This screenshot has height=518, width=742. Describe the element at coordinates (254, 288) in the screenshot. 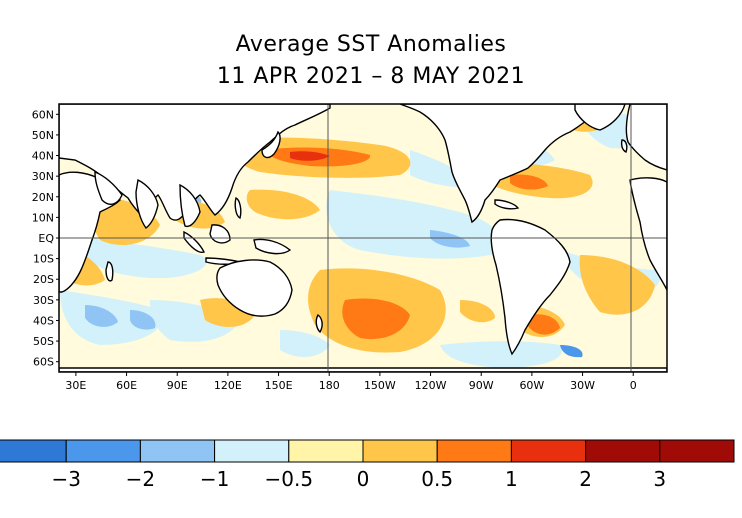

I see `australia-landmass` at that location.